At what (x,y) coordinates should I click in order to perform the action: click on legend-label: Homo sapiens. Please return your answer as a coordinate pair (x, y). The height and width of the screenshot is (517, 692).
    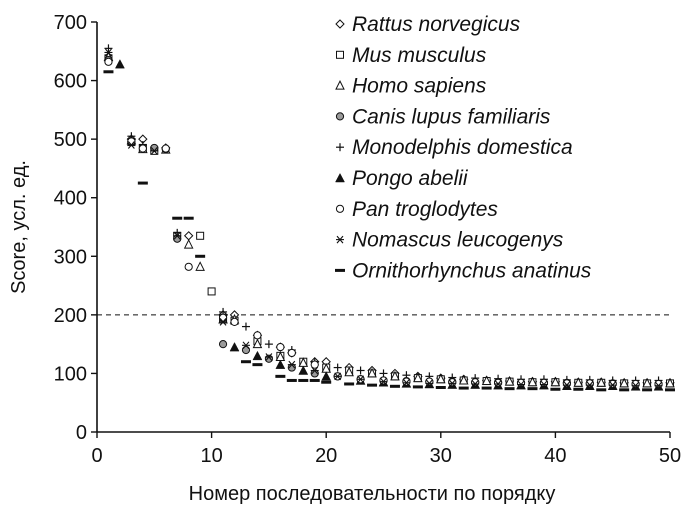
    Looking at the image, I should click on (419, 86).